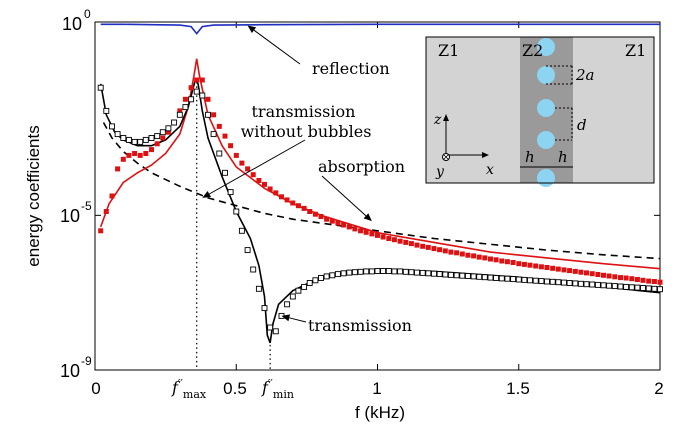 This screenshot has width=680, height=425. Describe the element at coordinates (530, 157) in the screenshot. I see `inset-dim-h-left: h` at that location.